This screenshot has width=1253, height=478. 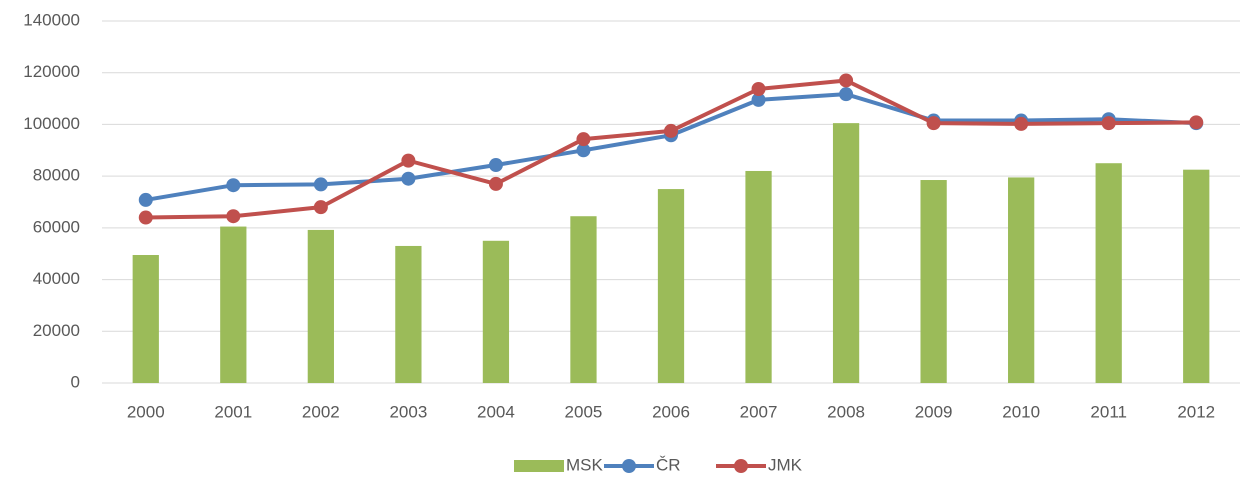 What do you see at coordinates (408, 411) in the screenshot?
I see `x-tick-label: 2003` at bounding box center [408, 411].